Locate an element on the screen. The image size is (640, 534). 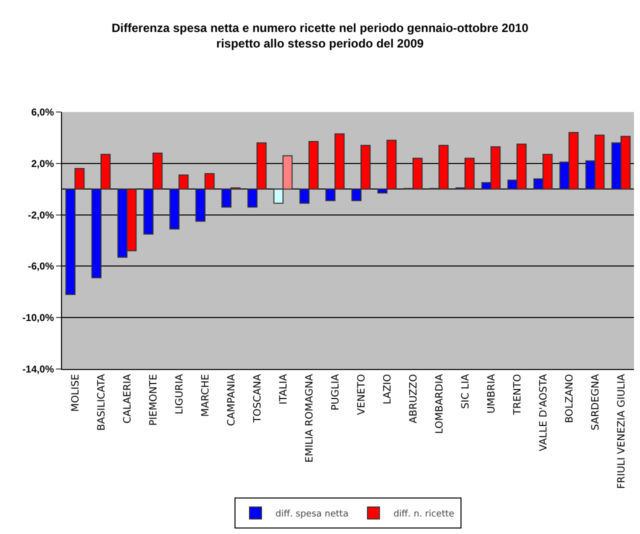
y-tick-label: -6,0% is located at coordinates (41, 267).